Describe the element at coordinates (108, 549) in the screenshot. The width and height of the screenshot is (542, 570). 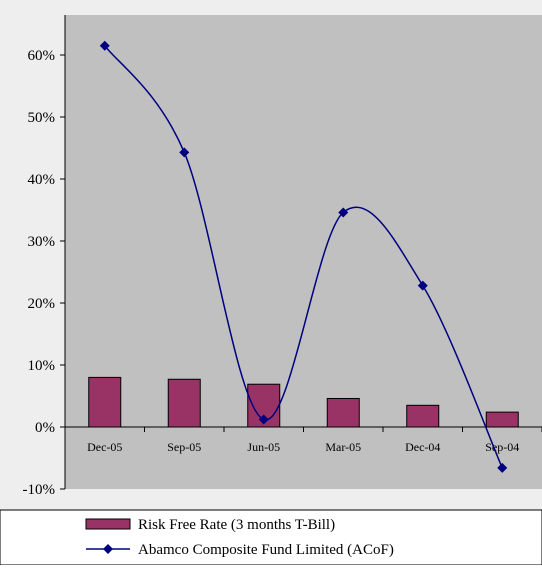
I see `legend-line-marker` at that location.